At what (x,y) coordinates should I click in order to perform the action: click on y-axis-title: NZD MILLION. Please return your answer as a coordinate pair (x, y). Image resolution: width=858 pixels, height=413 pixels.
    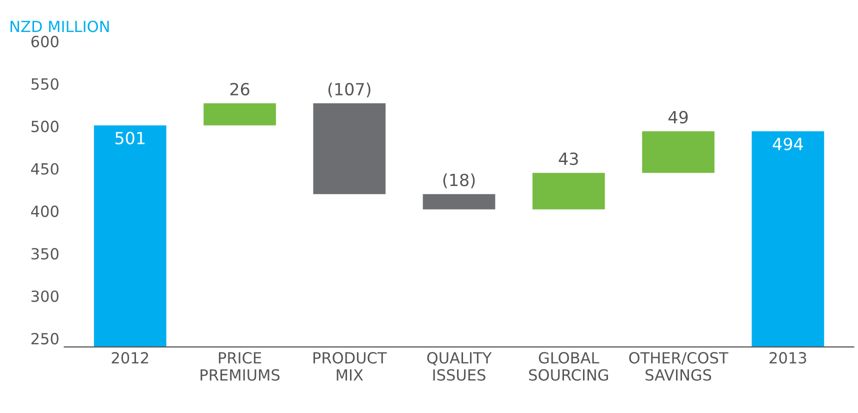
    Looking at the image, I should click on (59, 26).